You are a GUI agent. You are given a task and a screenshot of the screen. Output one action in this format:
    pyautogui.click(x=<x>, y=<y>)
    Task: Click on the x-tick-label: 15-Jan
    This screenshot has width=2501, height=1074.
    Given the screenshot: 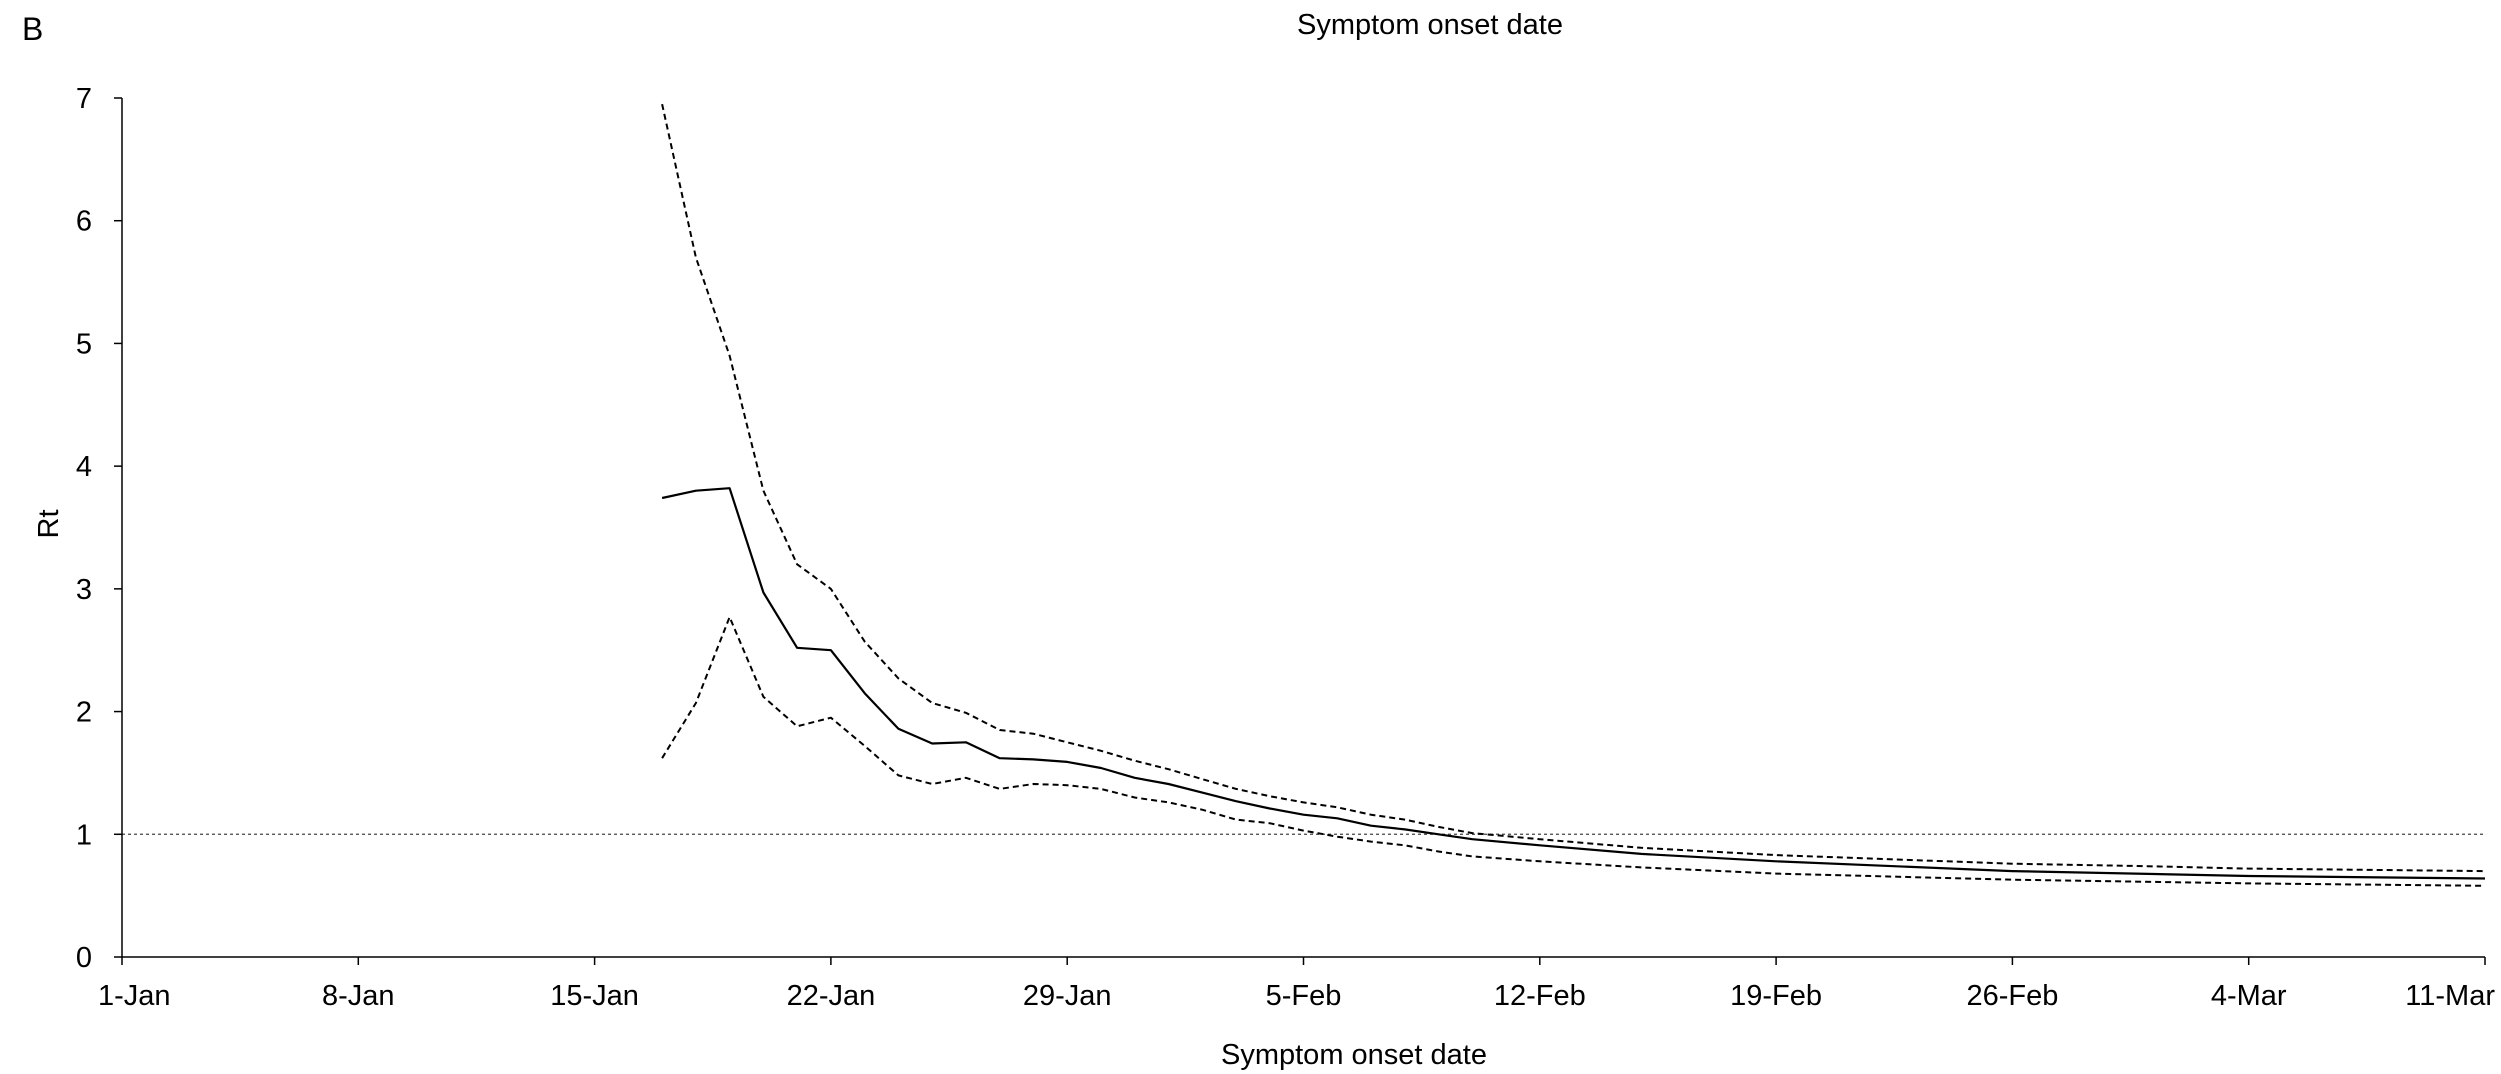 What is the action you would take?
    pyautogui.click(x=594, y=996)
    